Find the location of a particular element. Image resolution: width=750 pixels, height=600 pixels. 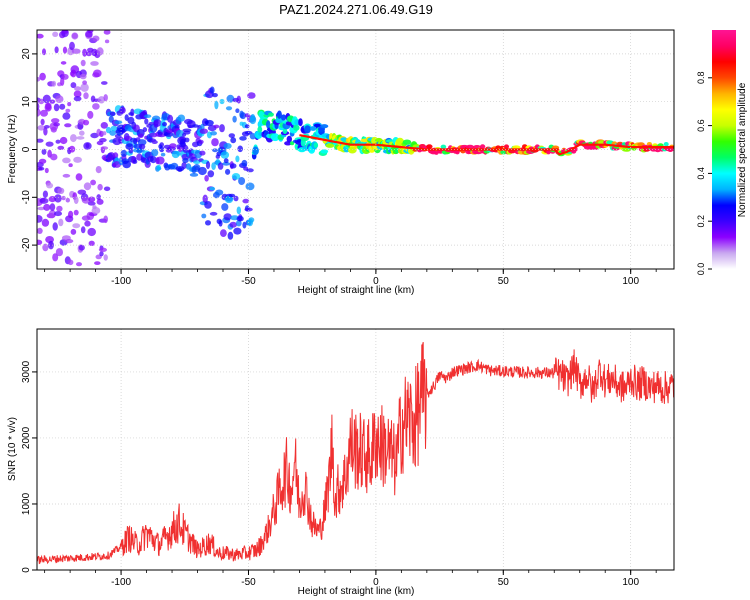

y-tick-label: -10 is located at coordinates (26, 197).